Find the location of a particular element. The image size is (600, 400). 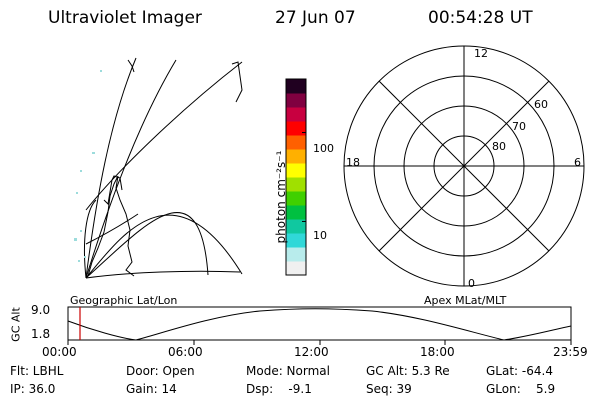

x-label-0600: 06:00 is located at coordinates (185, 352).